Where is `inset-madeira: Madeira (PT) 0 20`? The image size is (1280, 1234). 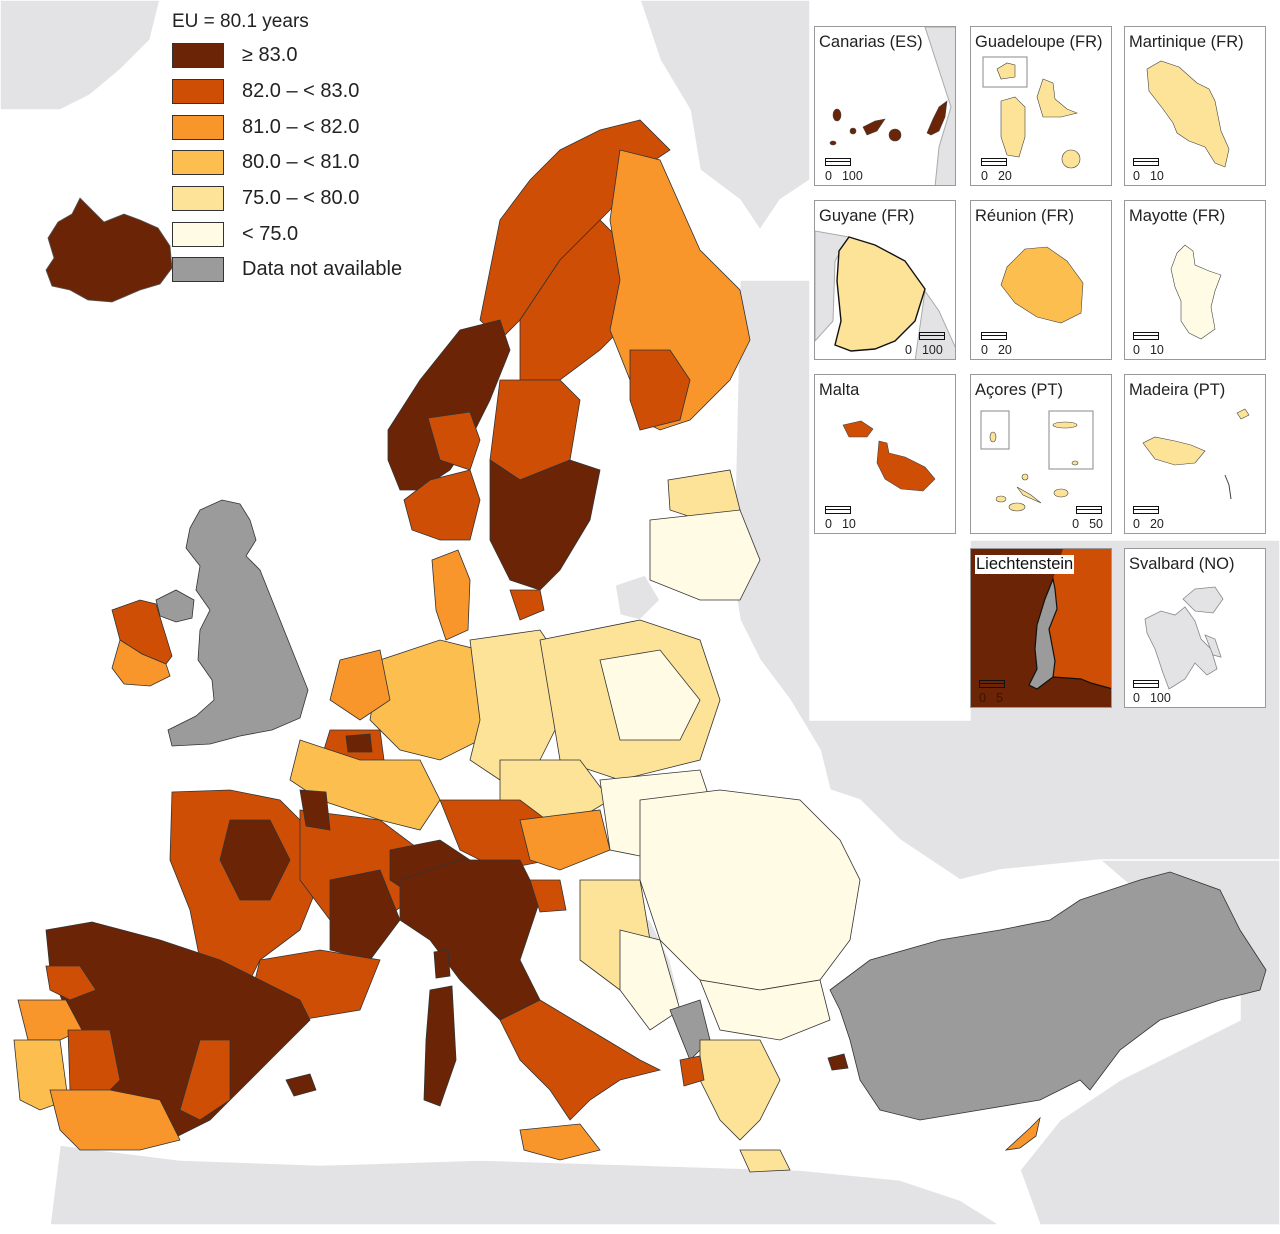 inset-madeira: Madeira (PT) 0 20 is located at coordinates (1195, 454).